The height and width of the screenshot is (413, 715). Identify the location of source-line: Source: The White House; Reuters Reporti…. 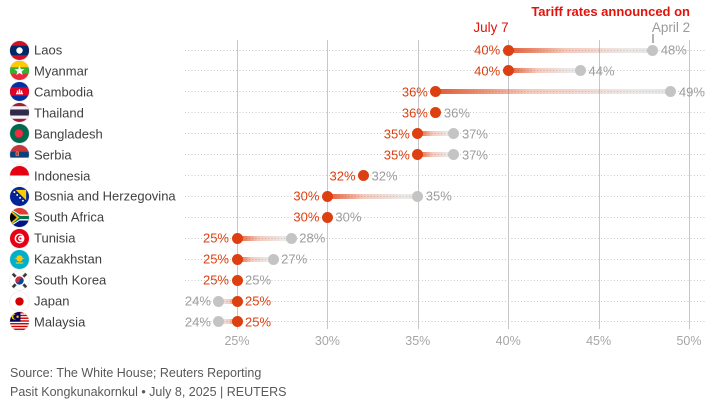
(136, 373).